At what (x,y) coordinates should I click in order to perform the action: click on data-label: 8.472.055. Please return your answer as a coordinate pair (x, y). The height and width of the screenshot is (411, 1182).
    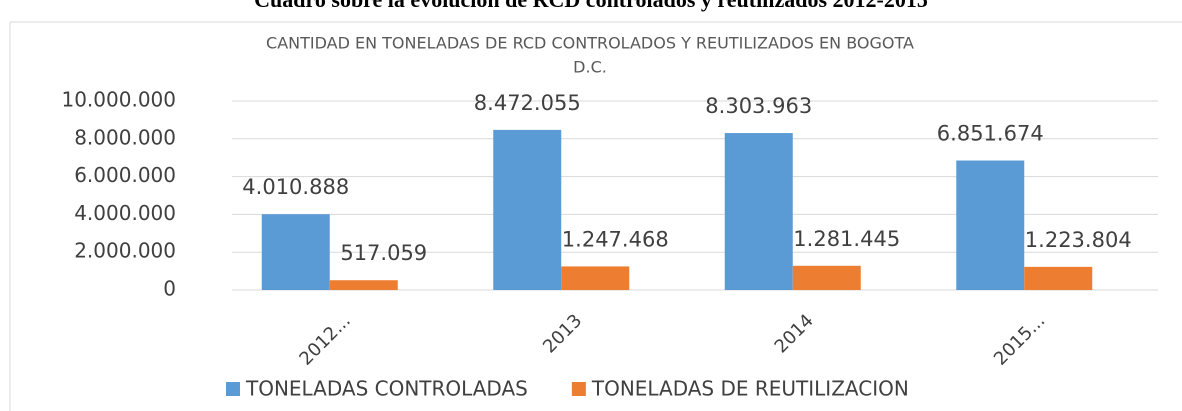
    Looking at the image, I should click on (527, 103).